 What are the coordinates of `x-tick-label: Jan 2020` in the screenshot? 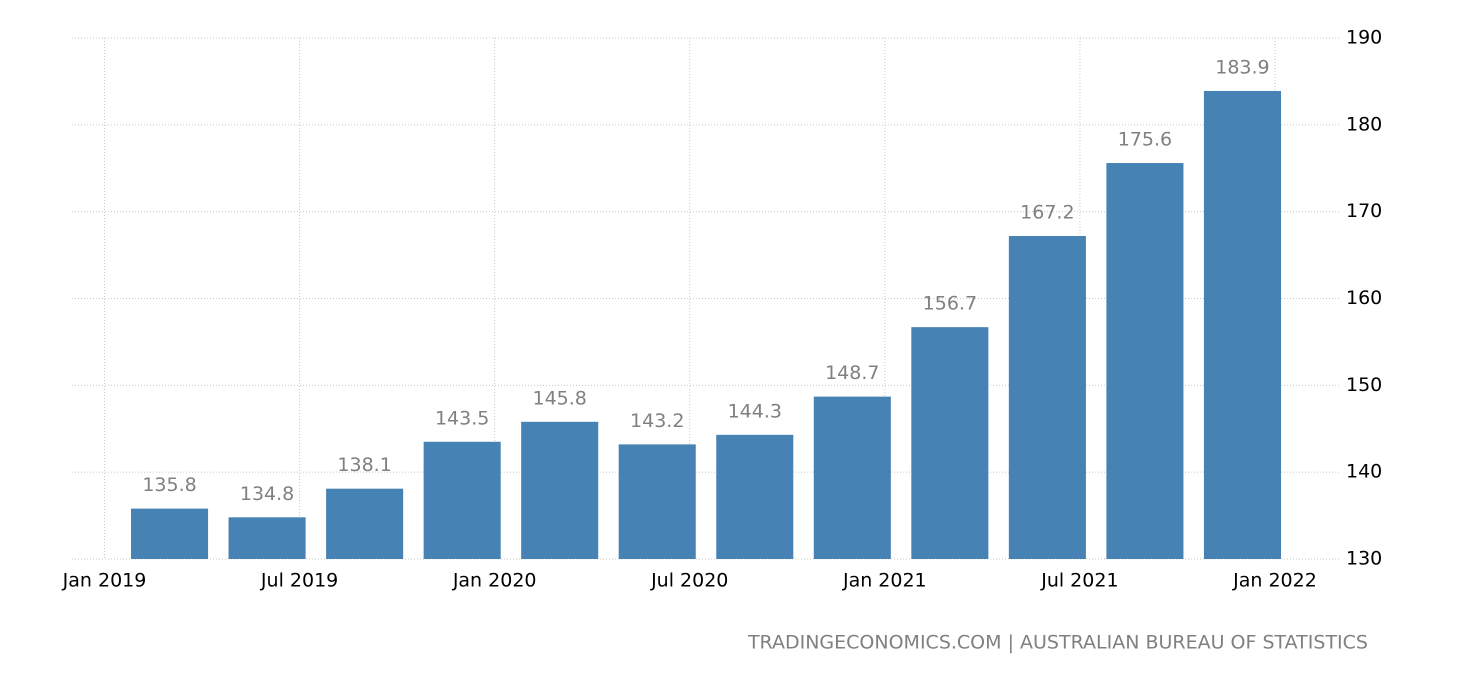 It's located at (494, 581).